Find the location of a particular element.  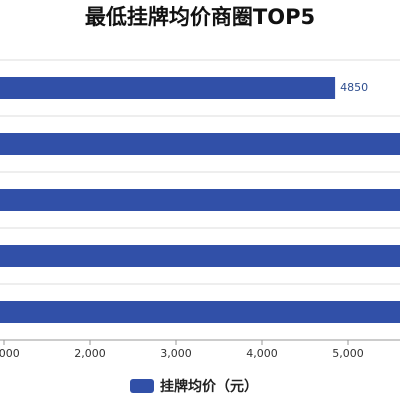

legend-swatch is located at coordinates (142, 386).